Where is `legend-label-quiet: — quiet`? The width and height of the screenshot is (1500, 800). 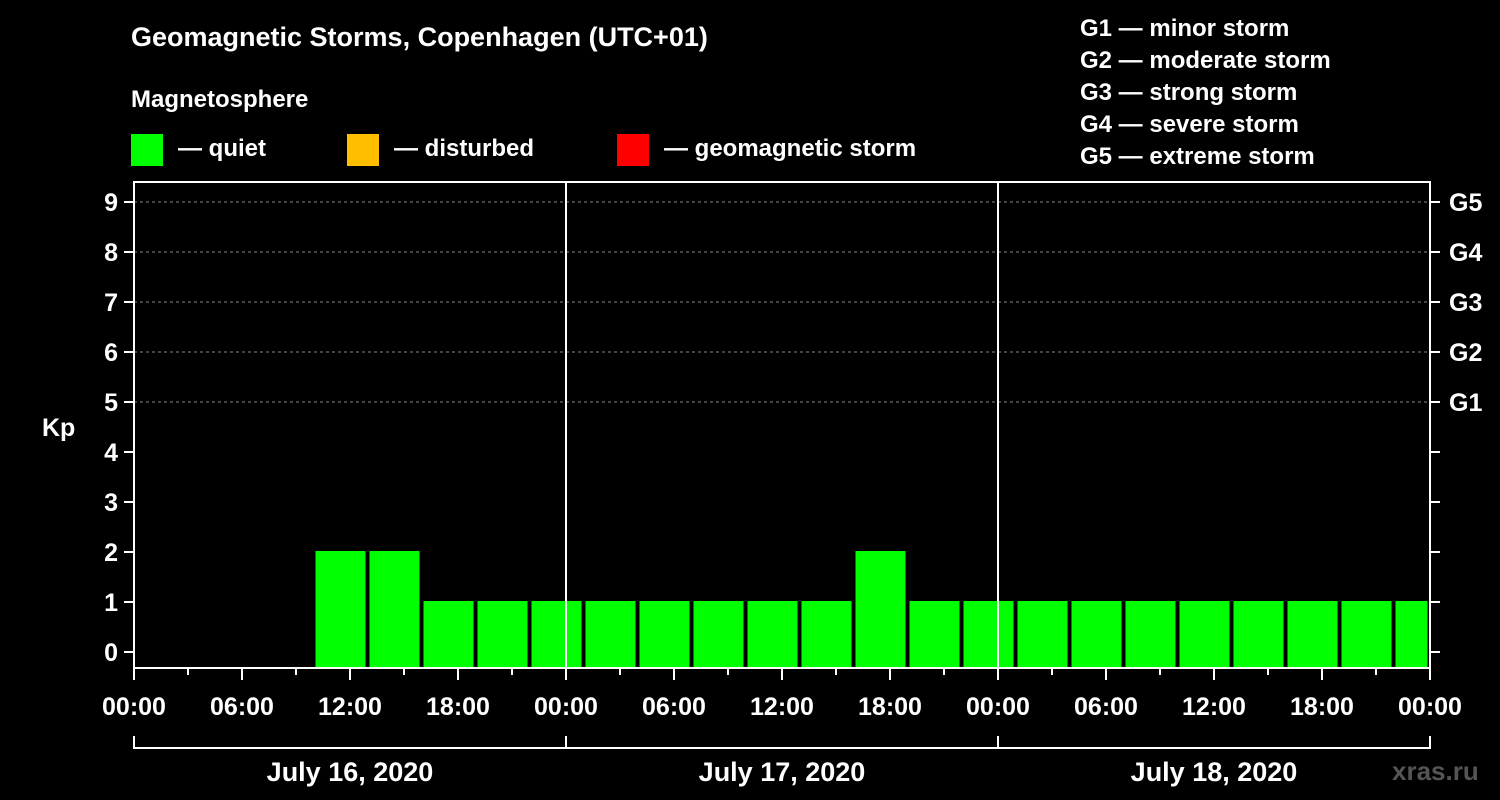 legend-label-quiet: — quiet is located at coordinates (222, 148).